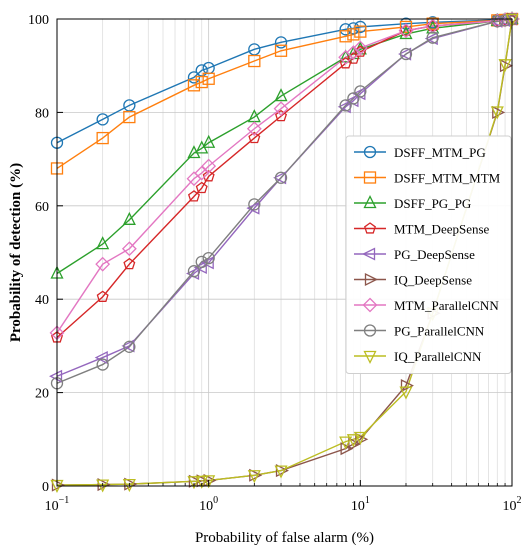 The width and height of the screenshot is (532, 555). I want to click on legend-label-2: DSFF_MTM_MTM, so click(447, 178).